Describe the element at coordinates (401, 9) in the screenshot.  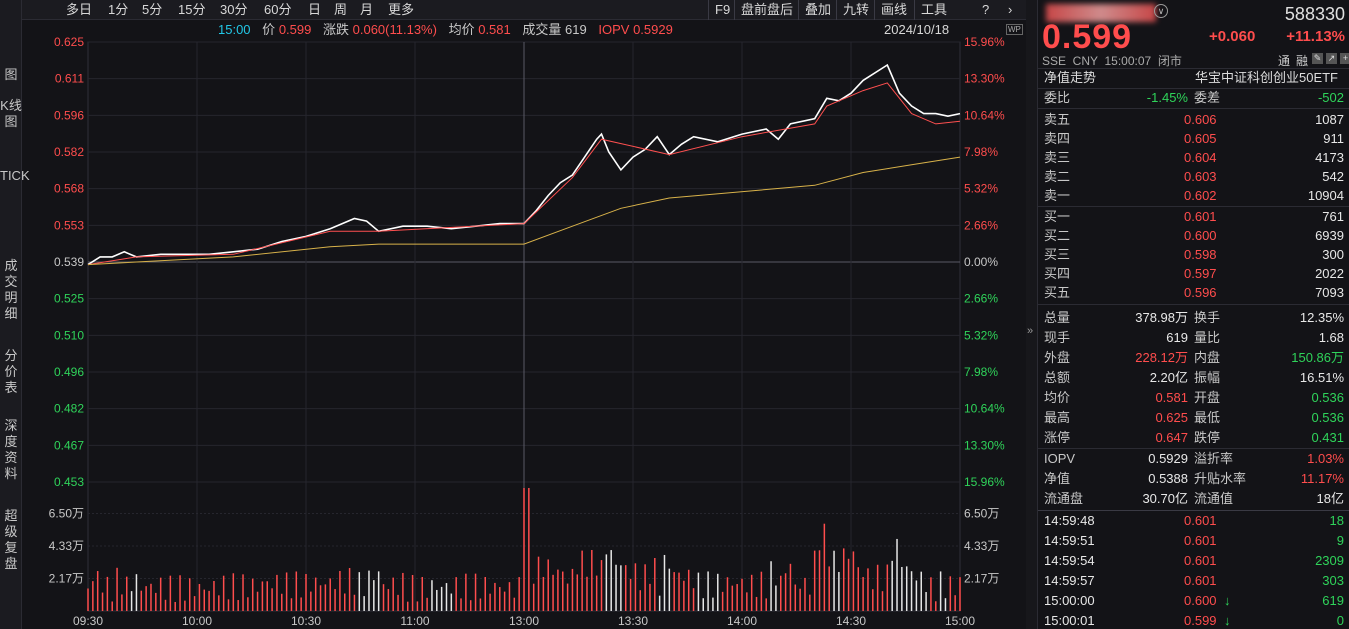
I see `period-more: 更多` at that location.